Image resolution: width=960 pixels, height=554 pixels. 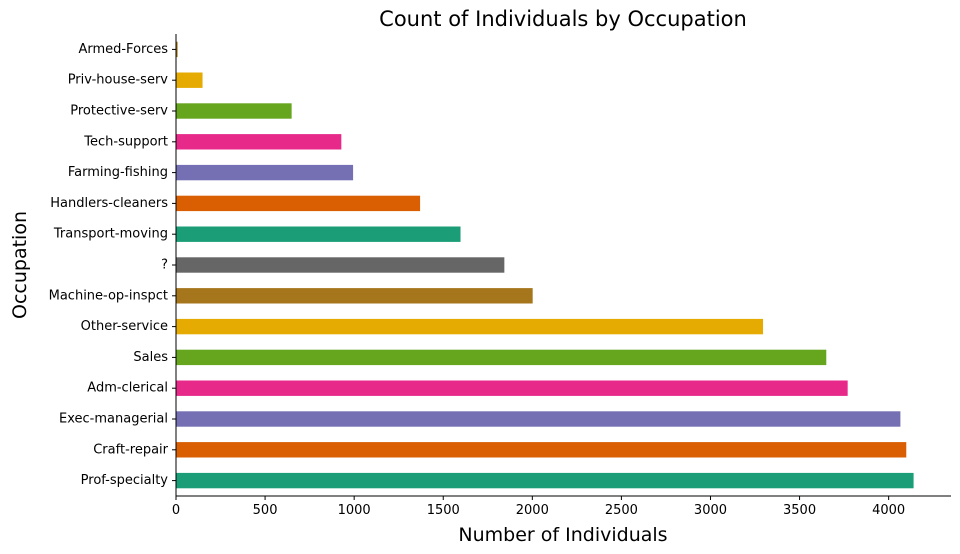 What do you see at coordinates (265, 510) in the screenshot?
I see `x-tick-label: 500` at bounding box center [265, 510].